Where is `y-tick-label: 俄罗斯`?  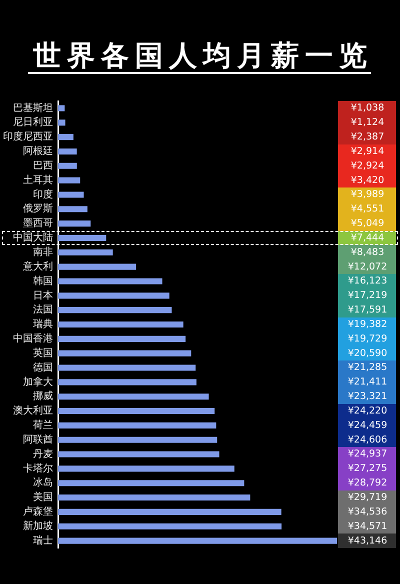 y-tick-label: 俄罗斯 is located at coordinates (38, 208).